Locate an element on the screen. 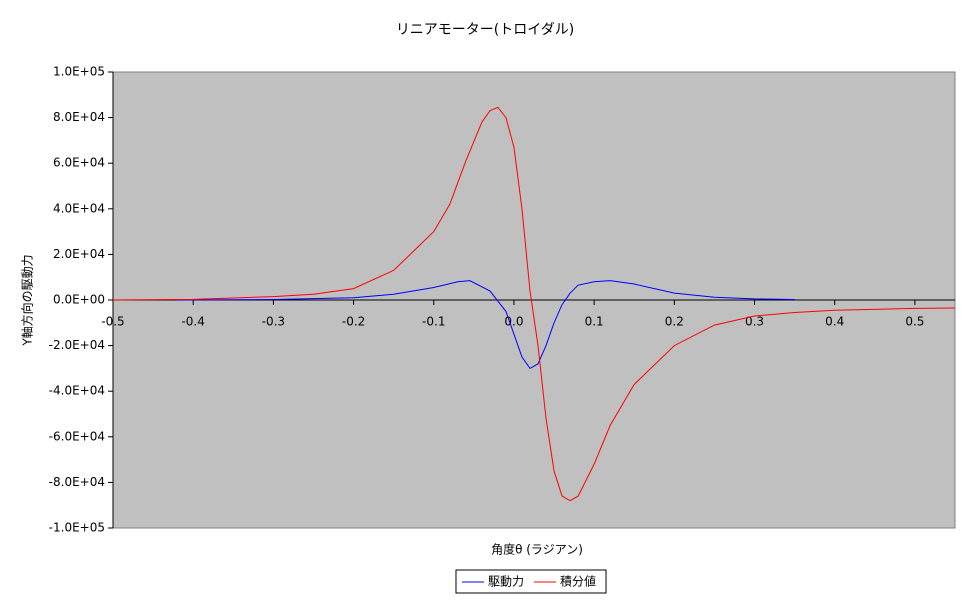 Image resolution: width=970 pixels, height=604 pixels. legend-label: 積分値 is located at coordinates (578, 581).